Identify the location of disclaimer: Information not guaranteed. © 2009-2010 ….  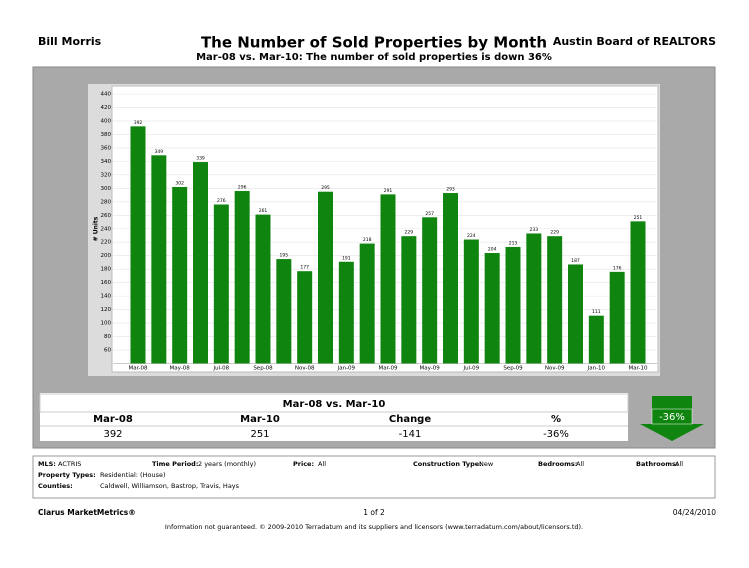
(374, 527).